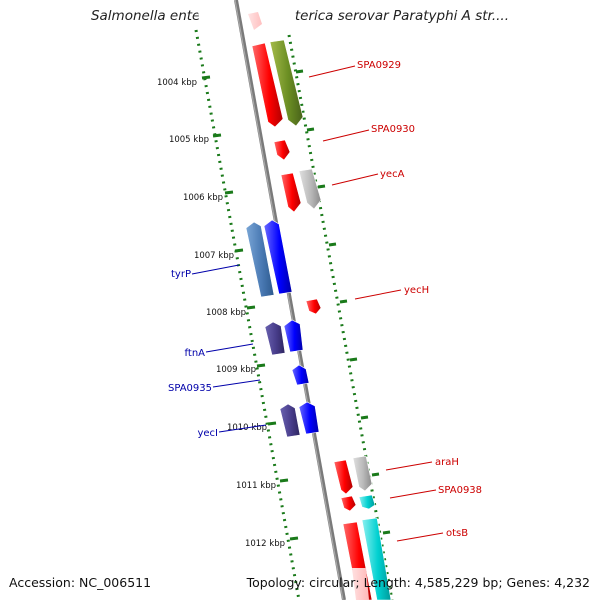 Image resolution: width=600 pixels, height=600 pixels. What do you see at coordinates (282, 150) in the screenshot?
I see `gene-feature-SPA0930` at bounding box center [282, 150].